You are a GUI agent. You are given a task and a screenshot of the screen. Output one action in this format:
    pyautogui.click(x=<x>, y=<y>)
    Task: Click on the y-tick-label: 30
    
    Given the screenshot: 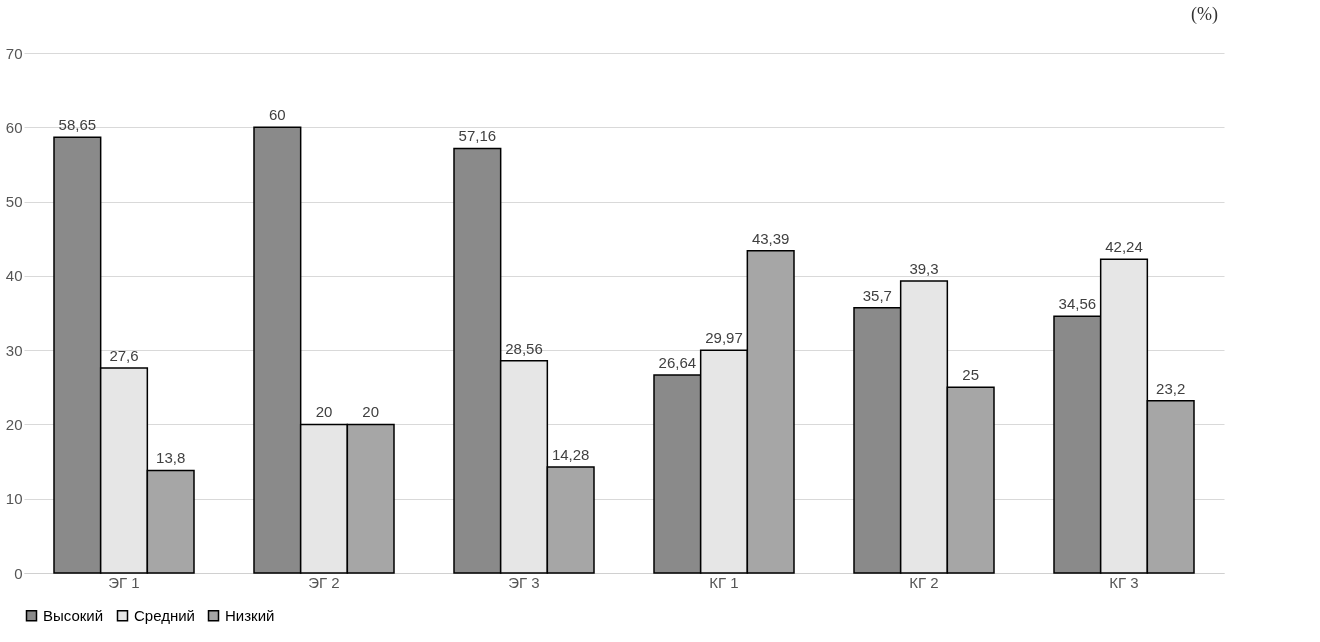 What is the action you would take?
    pyautogui.click(x=14, y=350)
    